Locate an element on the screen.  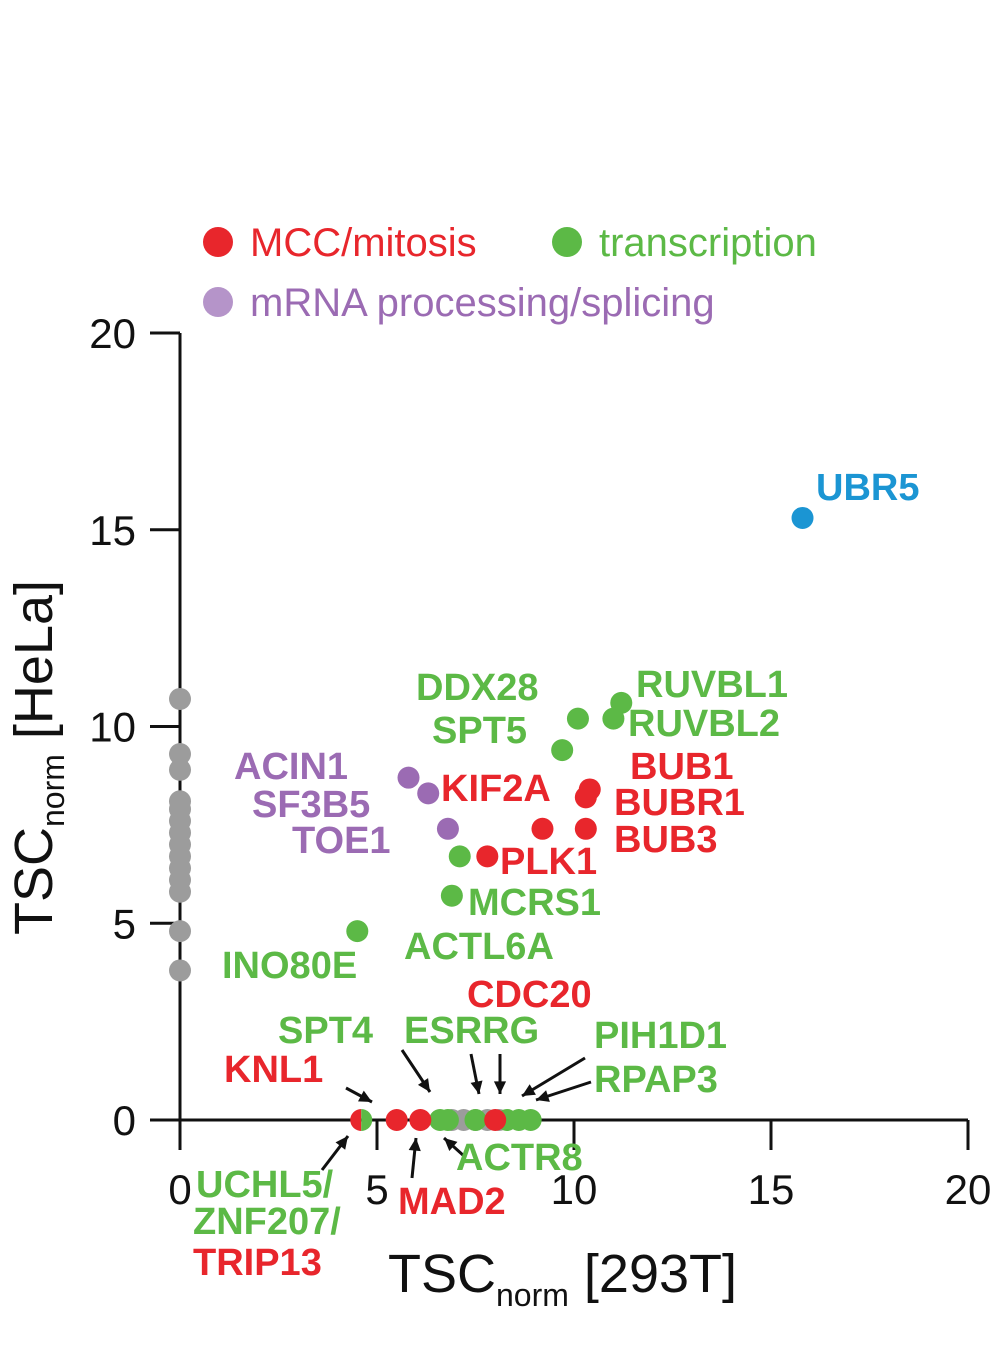
arrows is located at coordinates (456, 1114).